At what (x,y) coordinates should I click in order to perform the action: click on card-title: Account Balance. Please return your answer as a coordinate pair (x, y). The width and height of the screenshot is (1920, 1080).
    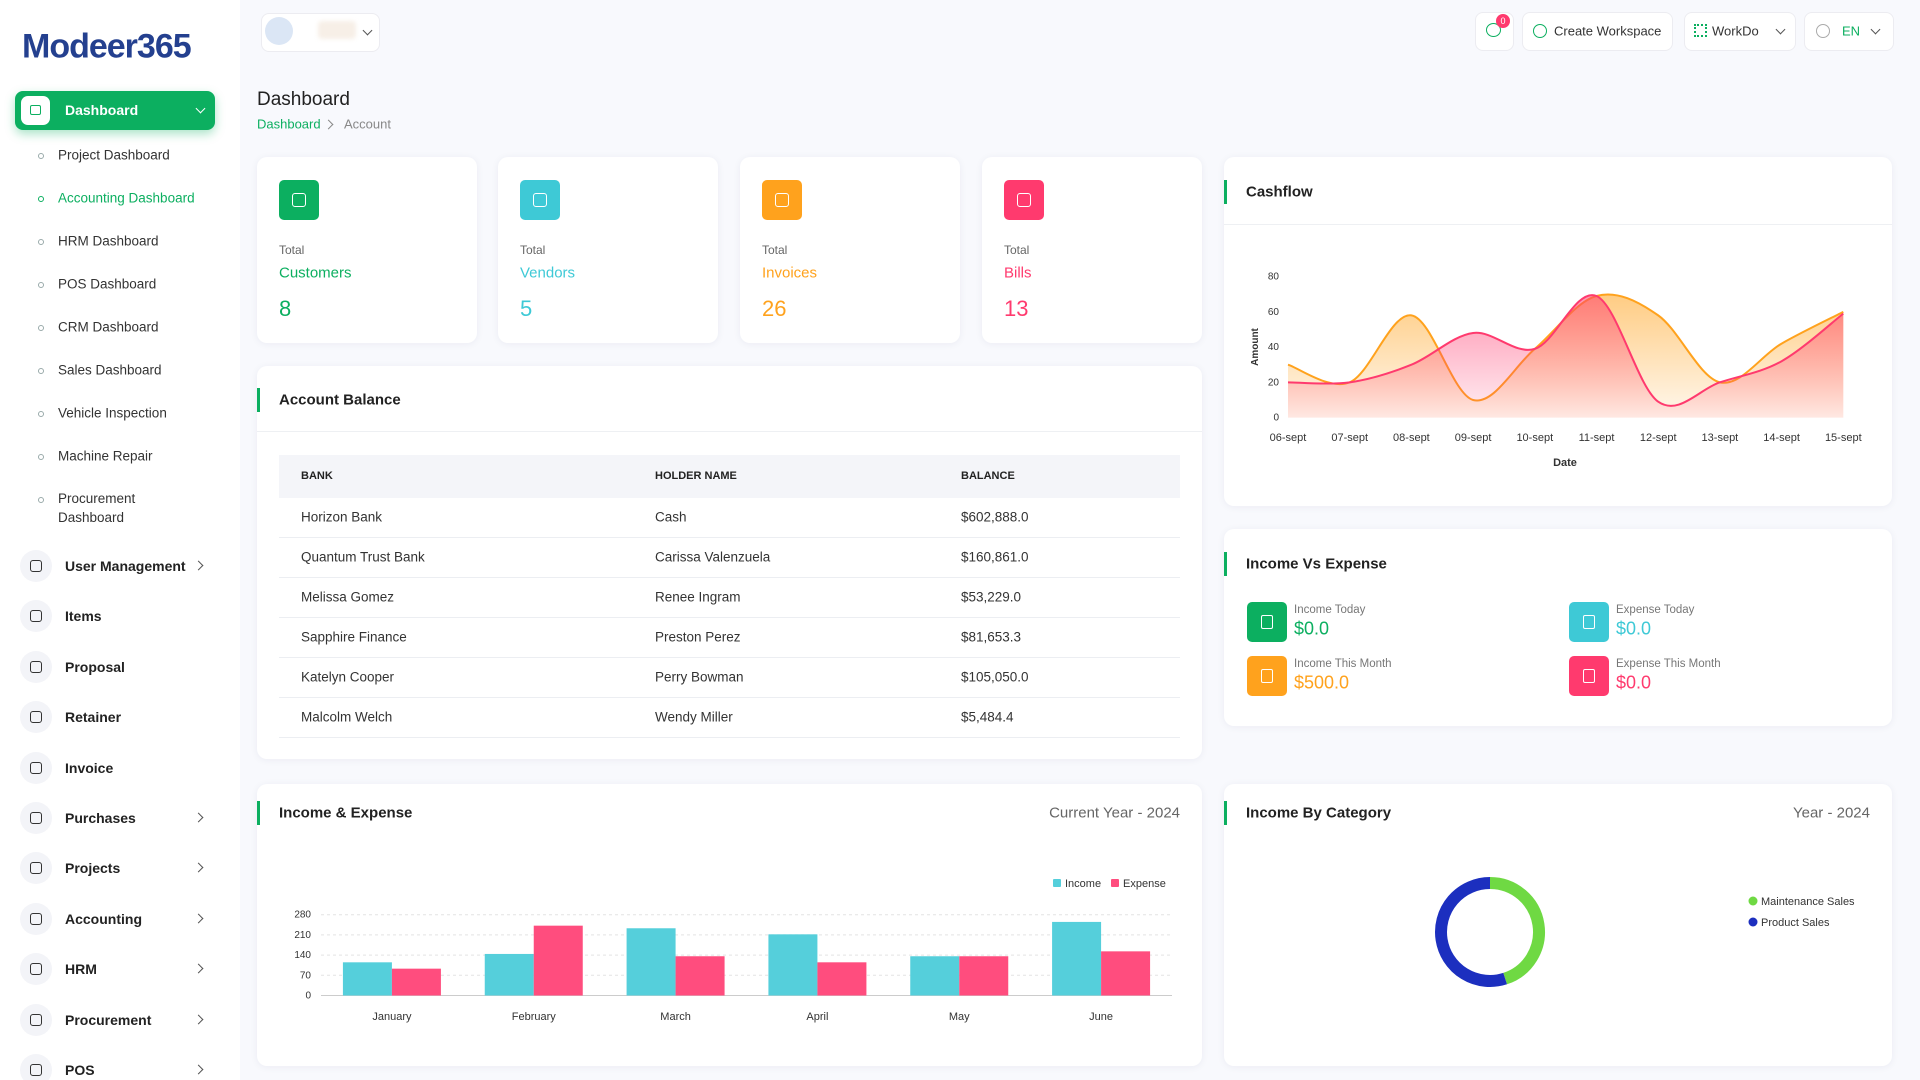
    Looking at the image, I should click on (340, 400).